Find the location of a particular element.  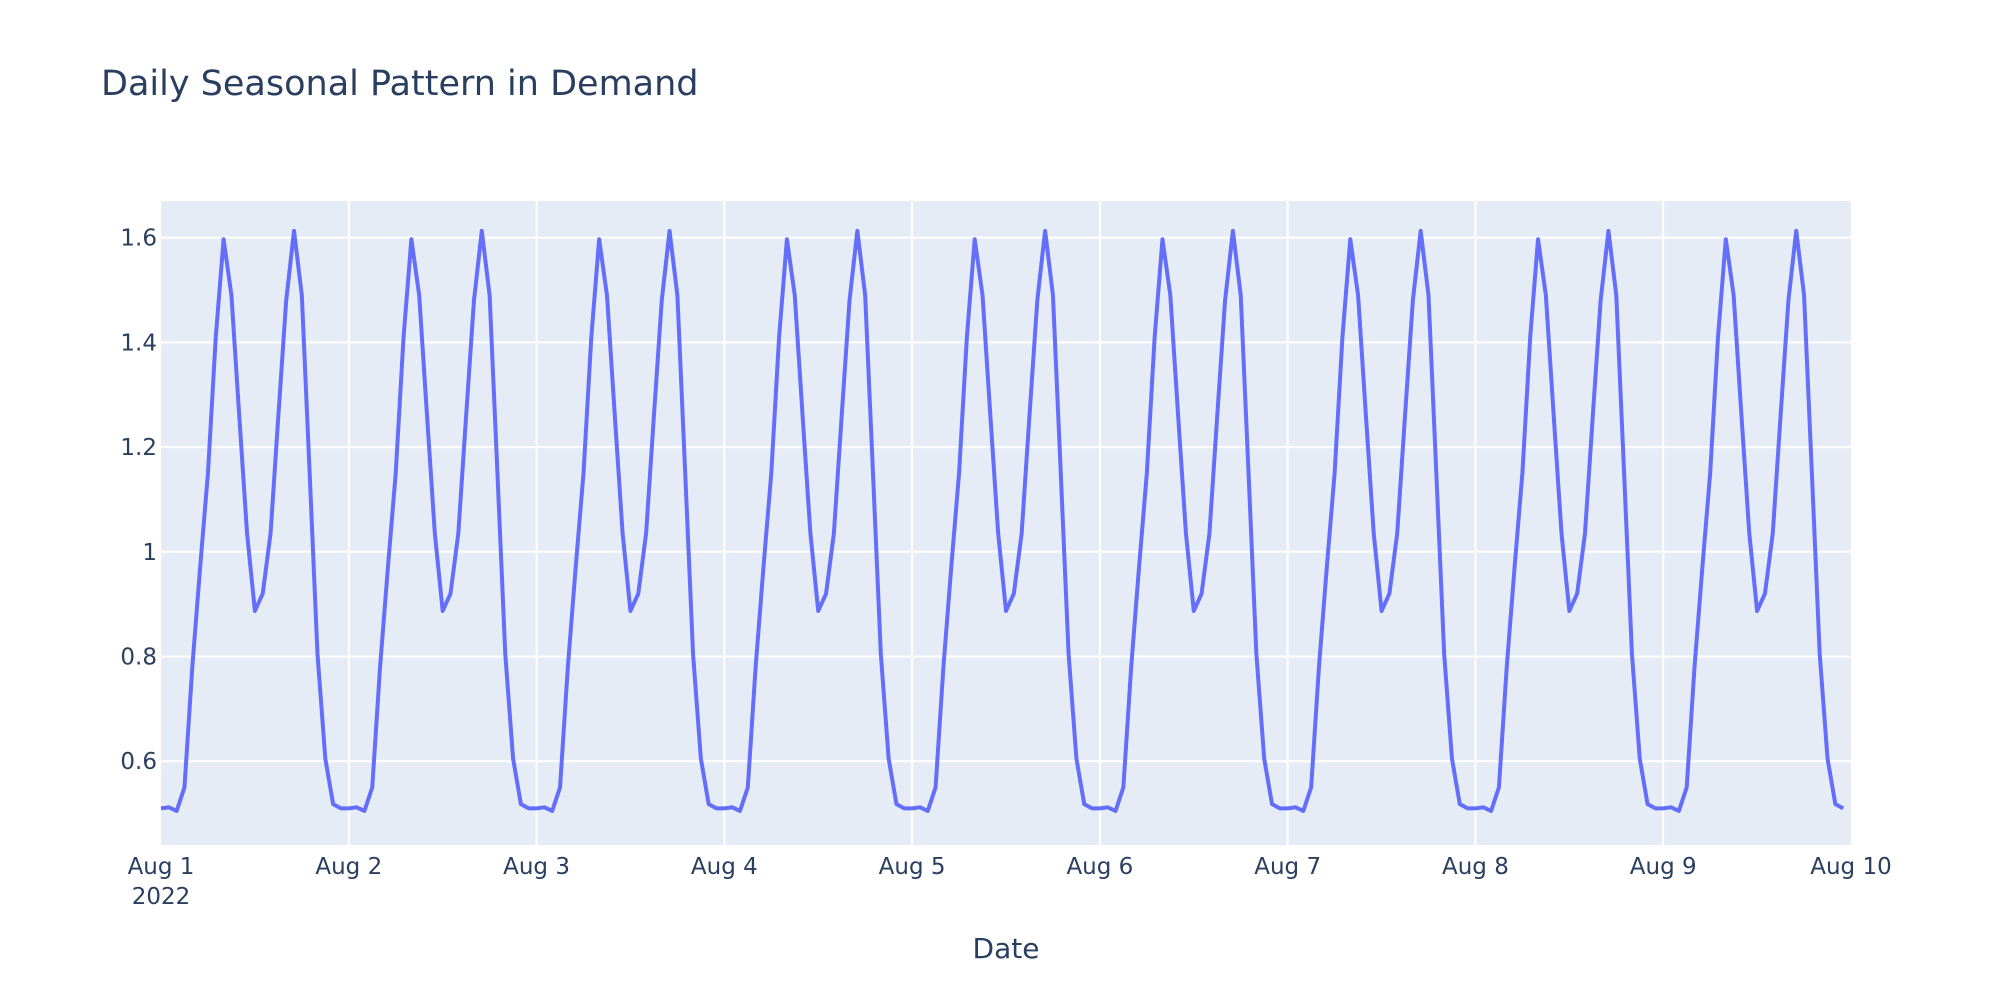

x-tick-label: Aug 7 is located at coordinates (1287, 867).